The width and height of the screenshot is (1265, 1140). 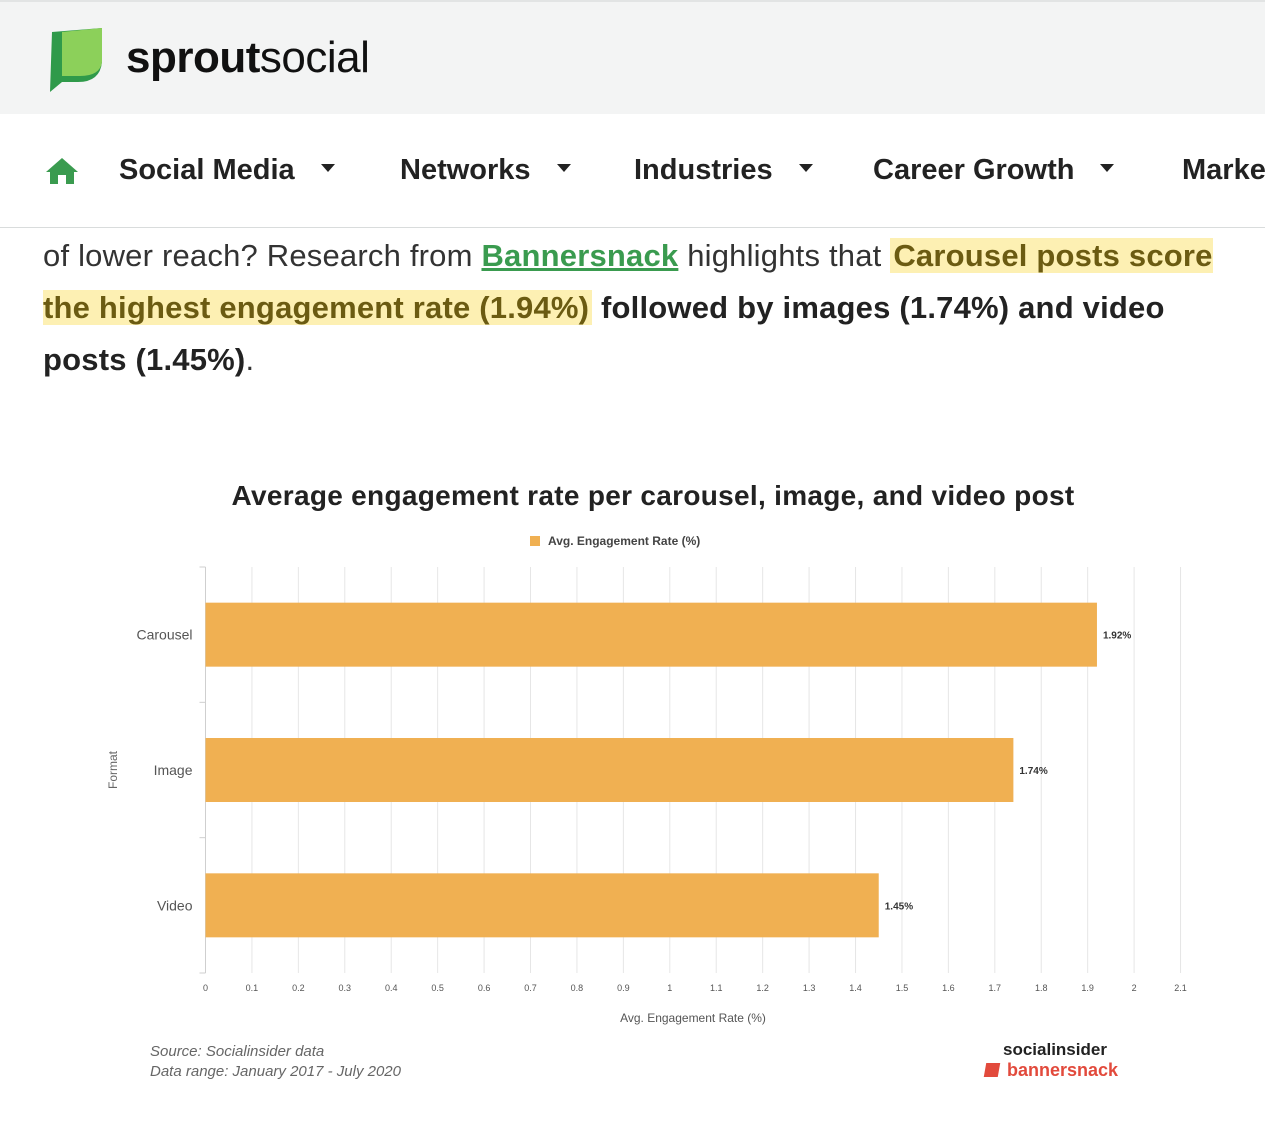 I want to click on nav-item-label: Career Growth, so click(x=974, y=170).